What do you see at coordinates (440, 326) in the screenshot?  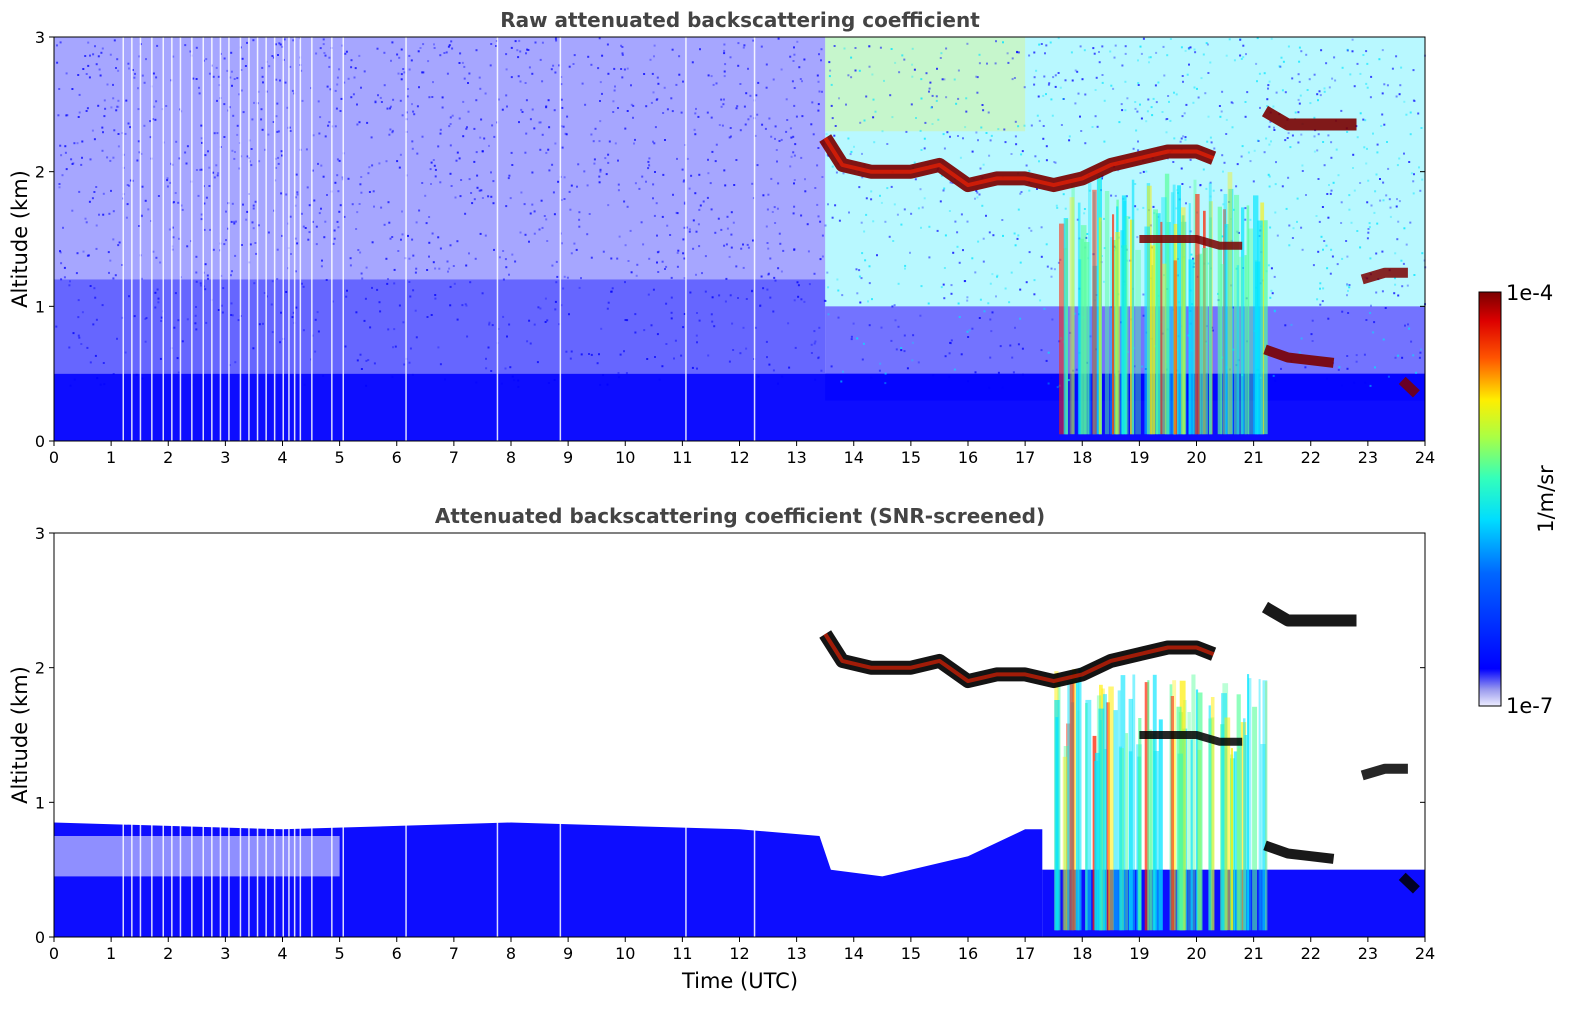 I see `heatmap-noise-mid` at bounding box center [440, 326].